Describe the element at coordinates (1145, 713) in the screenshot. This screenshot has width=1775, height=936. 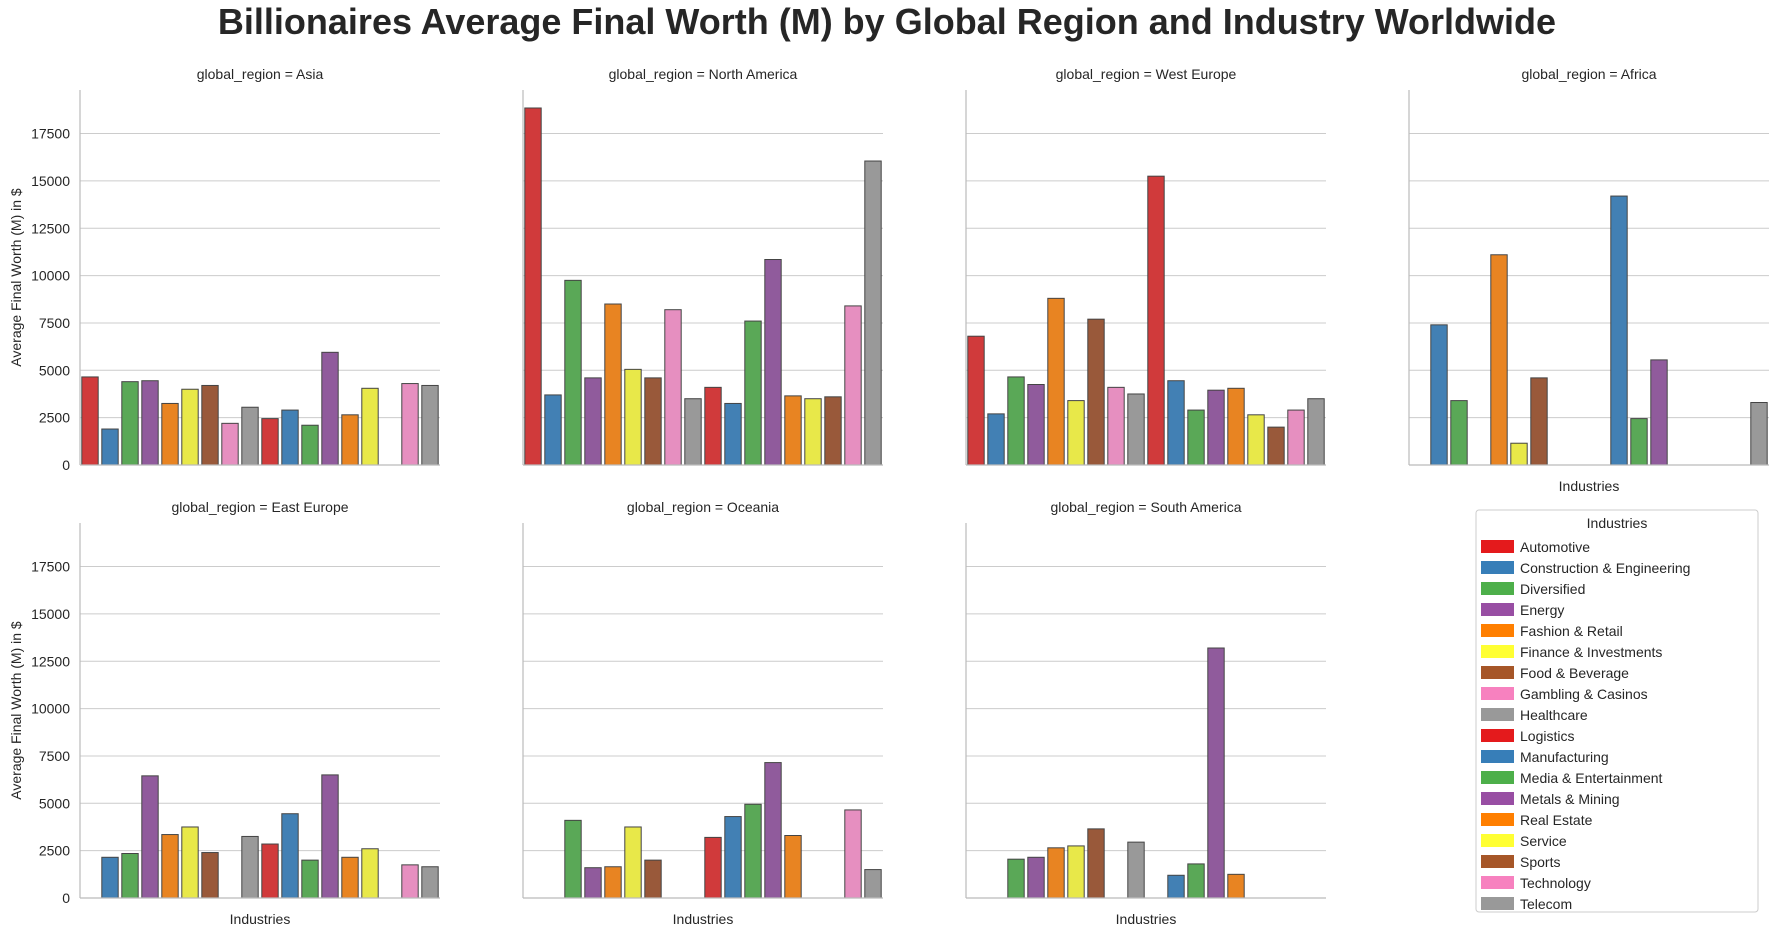
I see `panel-6: global_region = South America Industries` at that location.